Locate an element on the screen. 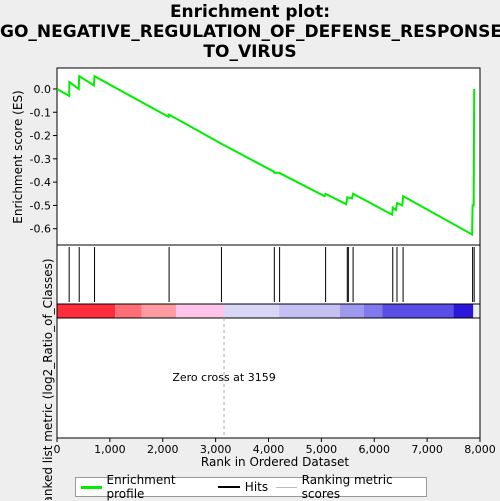  hits-panel is located at coordinates (268, 274).